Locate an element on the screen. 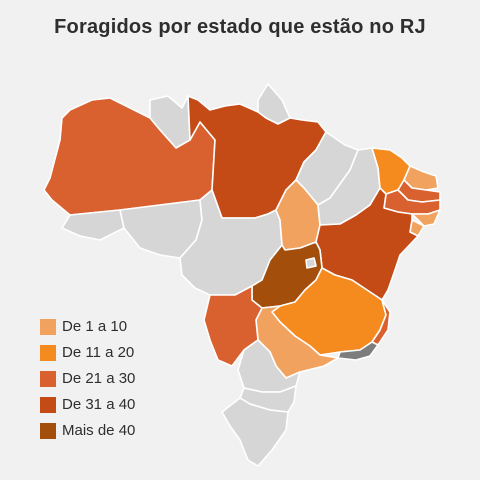  state-rs is located at coordinates (255, 432).